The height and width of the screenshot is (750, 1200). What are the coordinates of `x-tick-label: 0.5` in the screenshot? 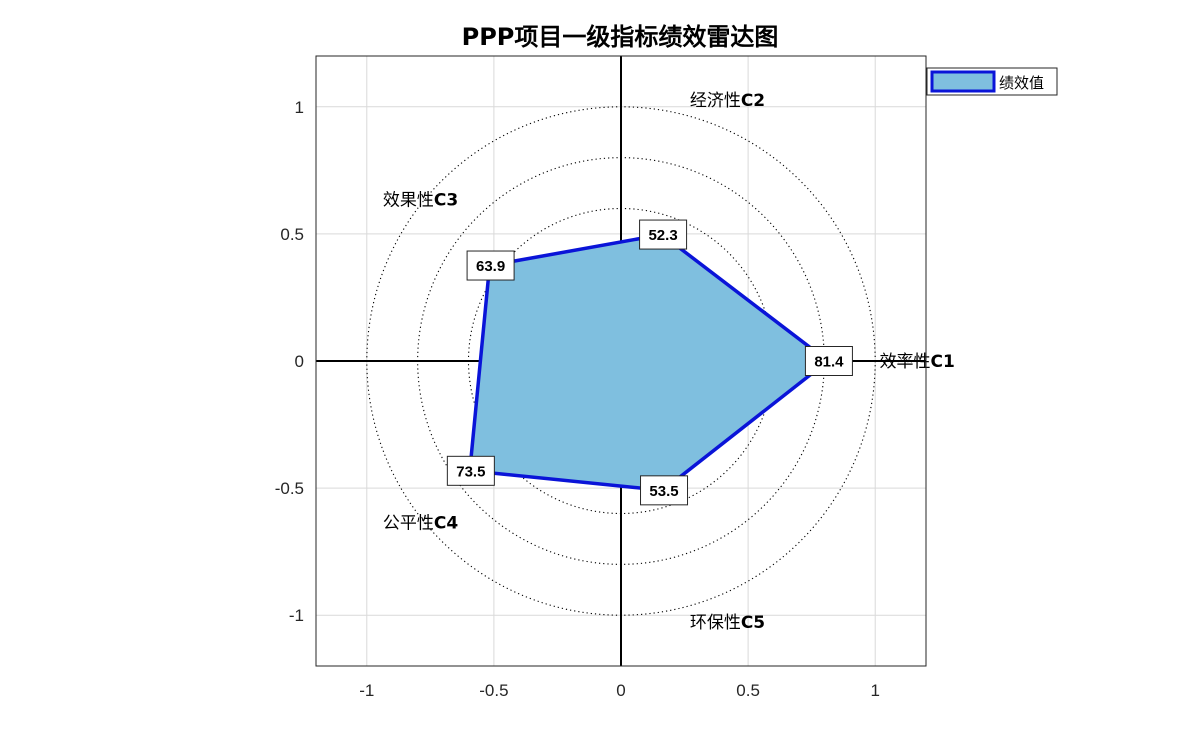 It's located at (748, 690).